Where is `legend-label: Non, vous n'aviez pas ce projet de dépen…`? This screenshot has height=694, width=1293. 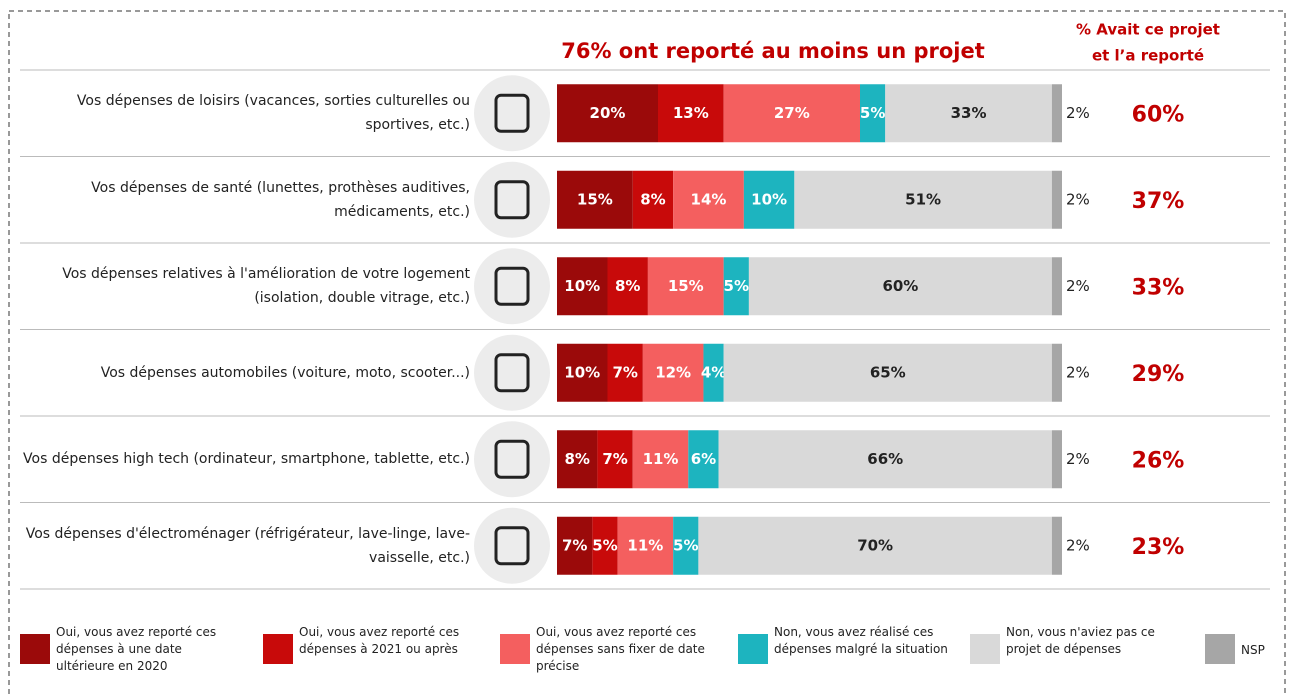
legend-label: Non, vous n'aviez pas ce projet de dépen… is located at coordinates (1080, 640).